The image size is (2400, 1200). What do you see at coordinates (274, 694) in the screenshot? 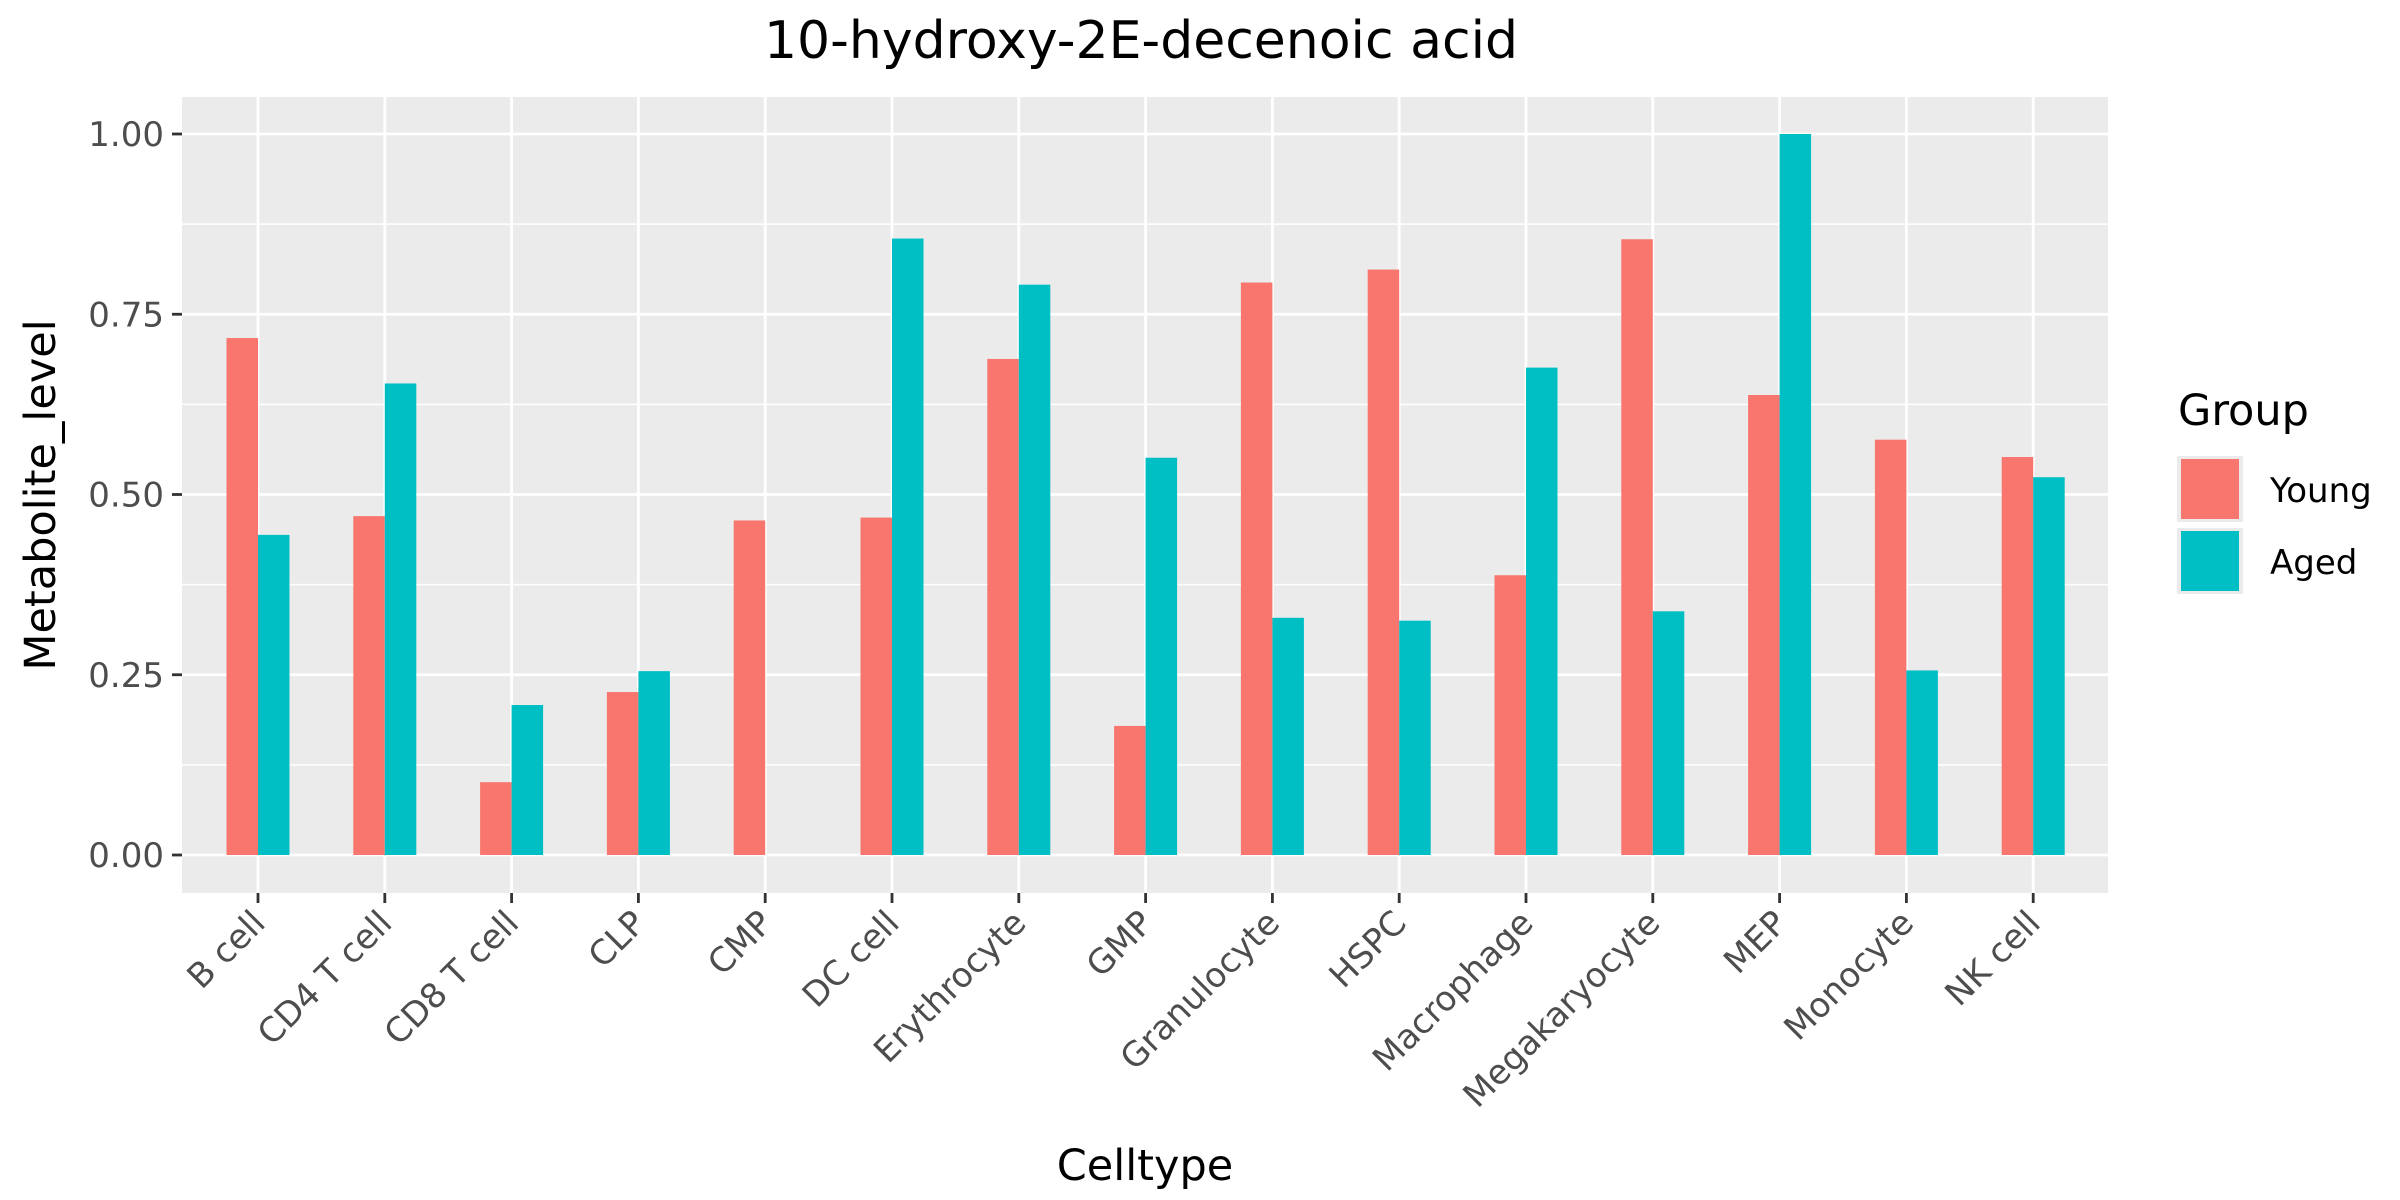
I see `bar-aged-b-cell` at bounding box center [274, 694].